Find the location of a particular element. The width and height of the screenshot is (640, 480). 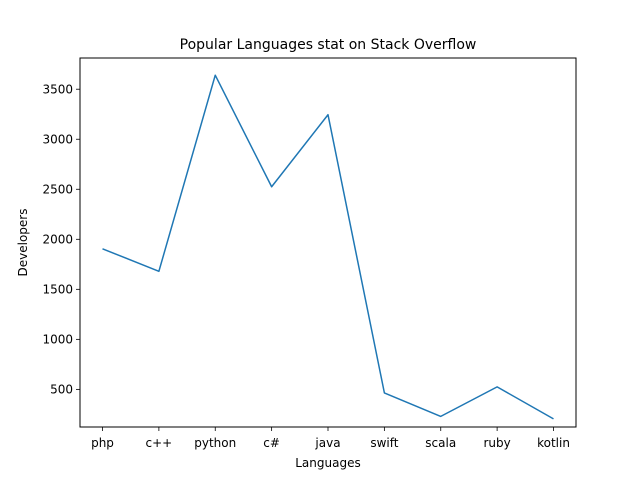

x-tick-label: ruby is located at coordinates (496, 443).